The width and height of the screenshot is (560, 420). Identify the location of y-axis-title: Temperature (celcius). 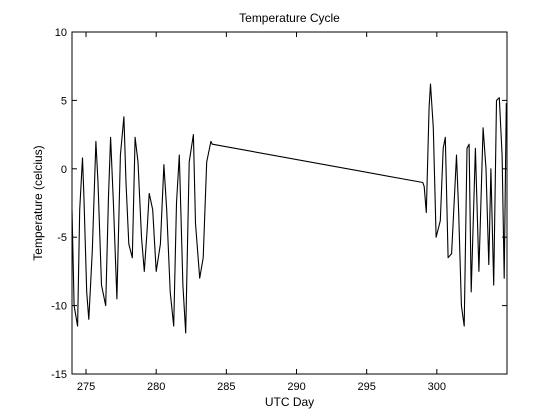
(38, 202).